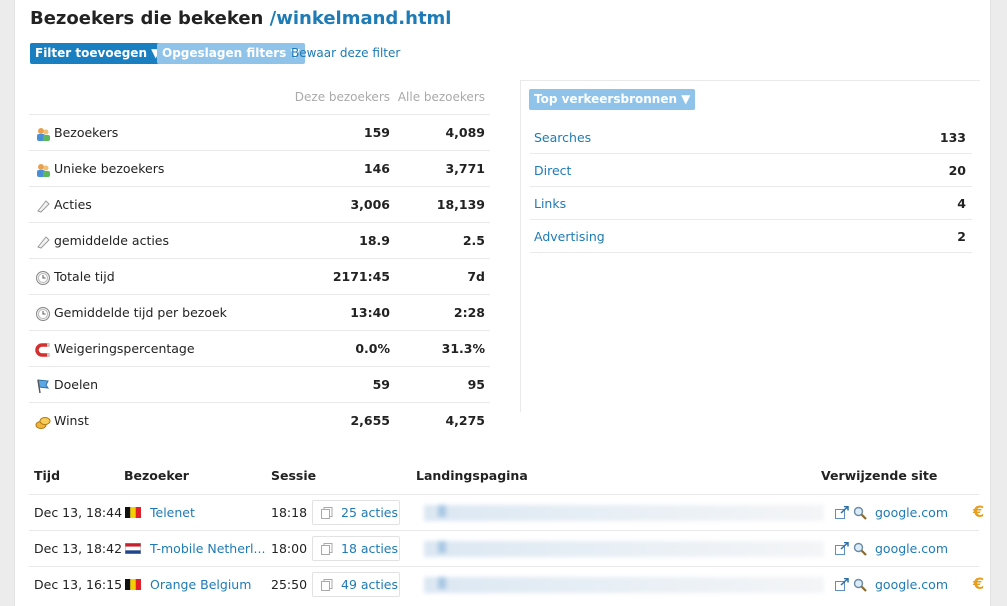 The image size is (1007, 606). I want to click on traffic-row: Links 4, so click(751, 203).